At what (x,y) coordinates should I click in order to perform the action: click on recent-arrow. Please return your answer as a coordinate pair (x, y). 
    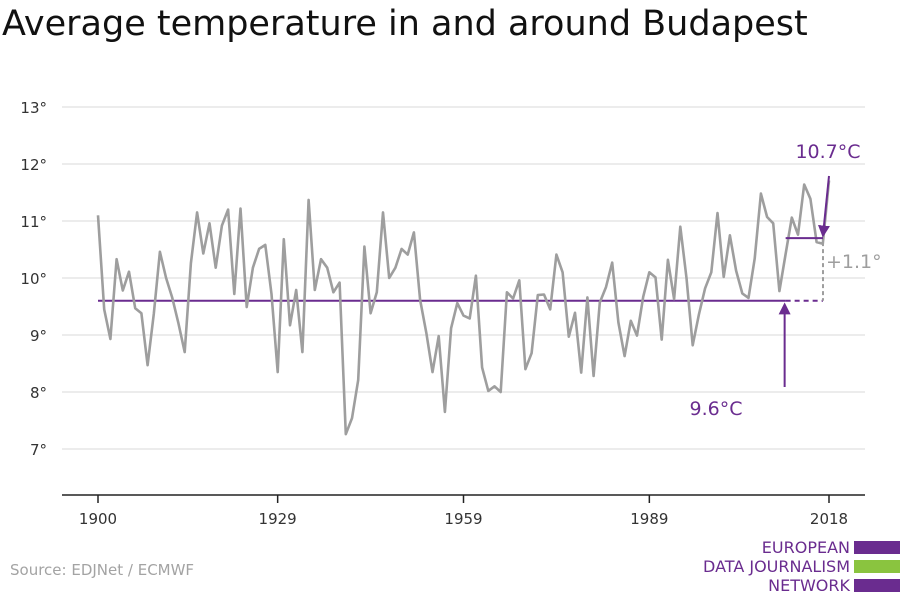
    Looking at the image, I should click on (824, 206).